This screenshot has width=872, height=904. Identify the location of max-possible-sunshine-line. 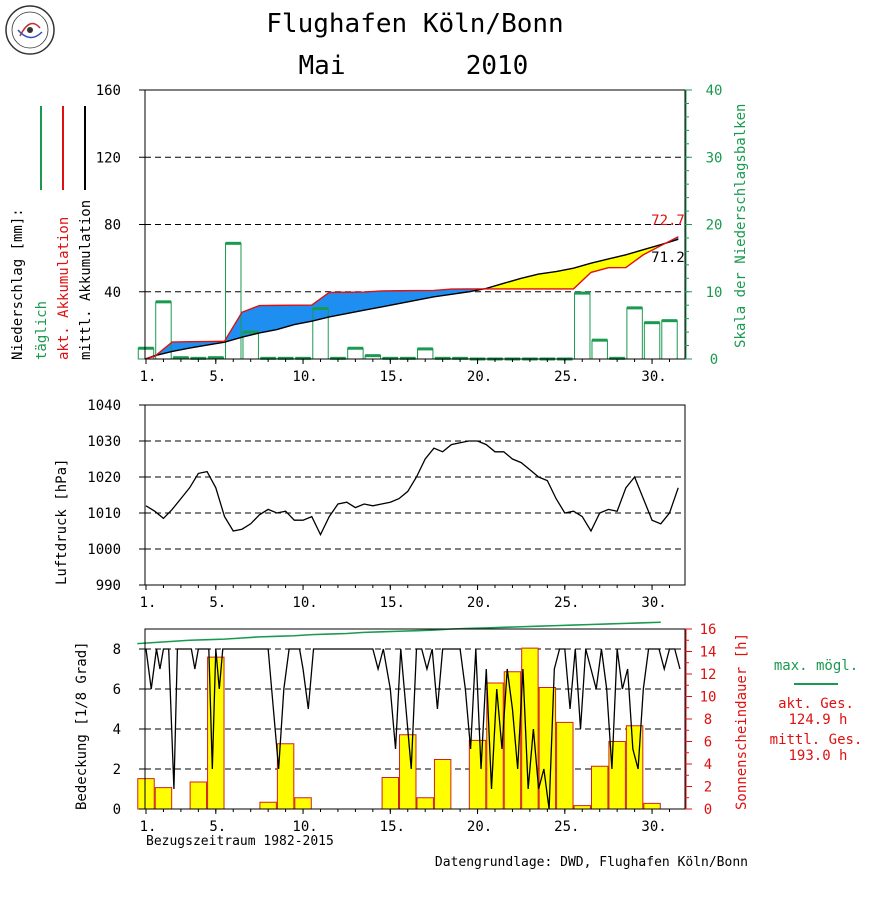
(399, 633).